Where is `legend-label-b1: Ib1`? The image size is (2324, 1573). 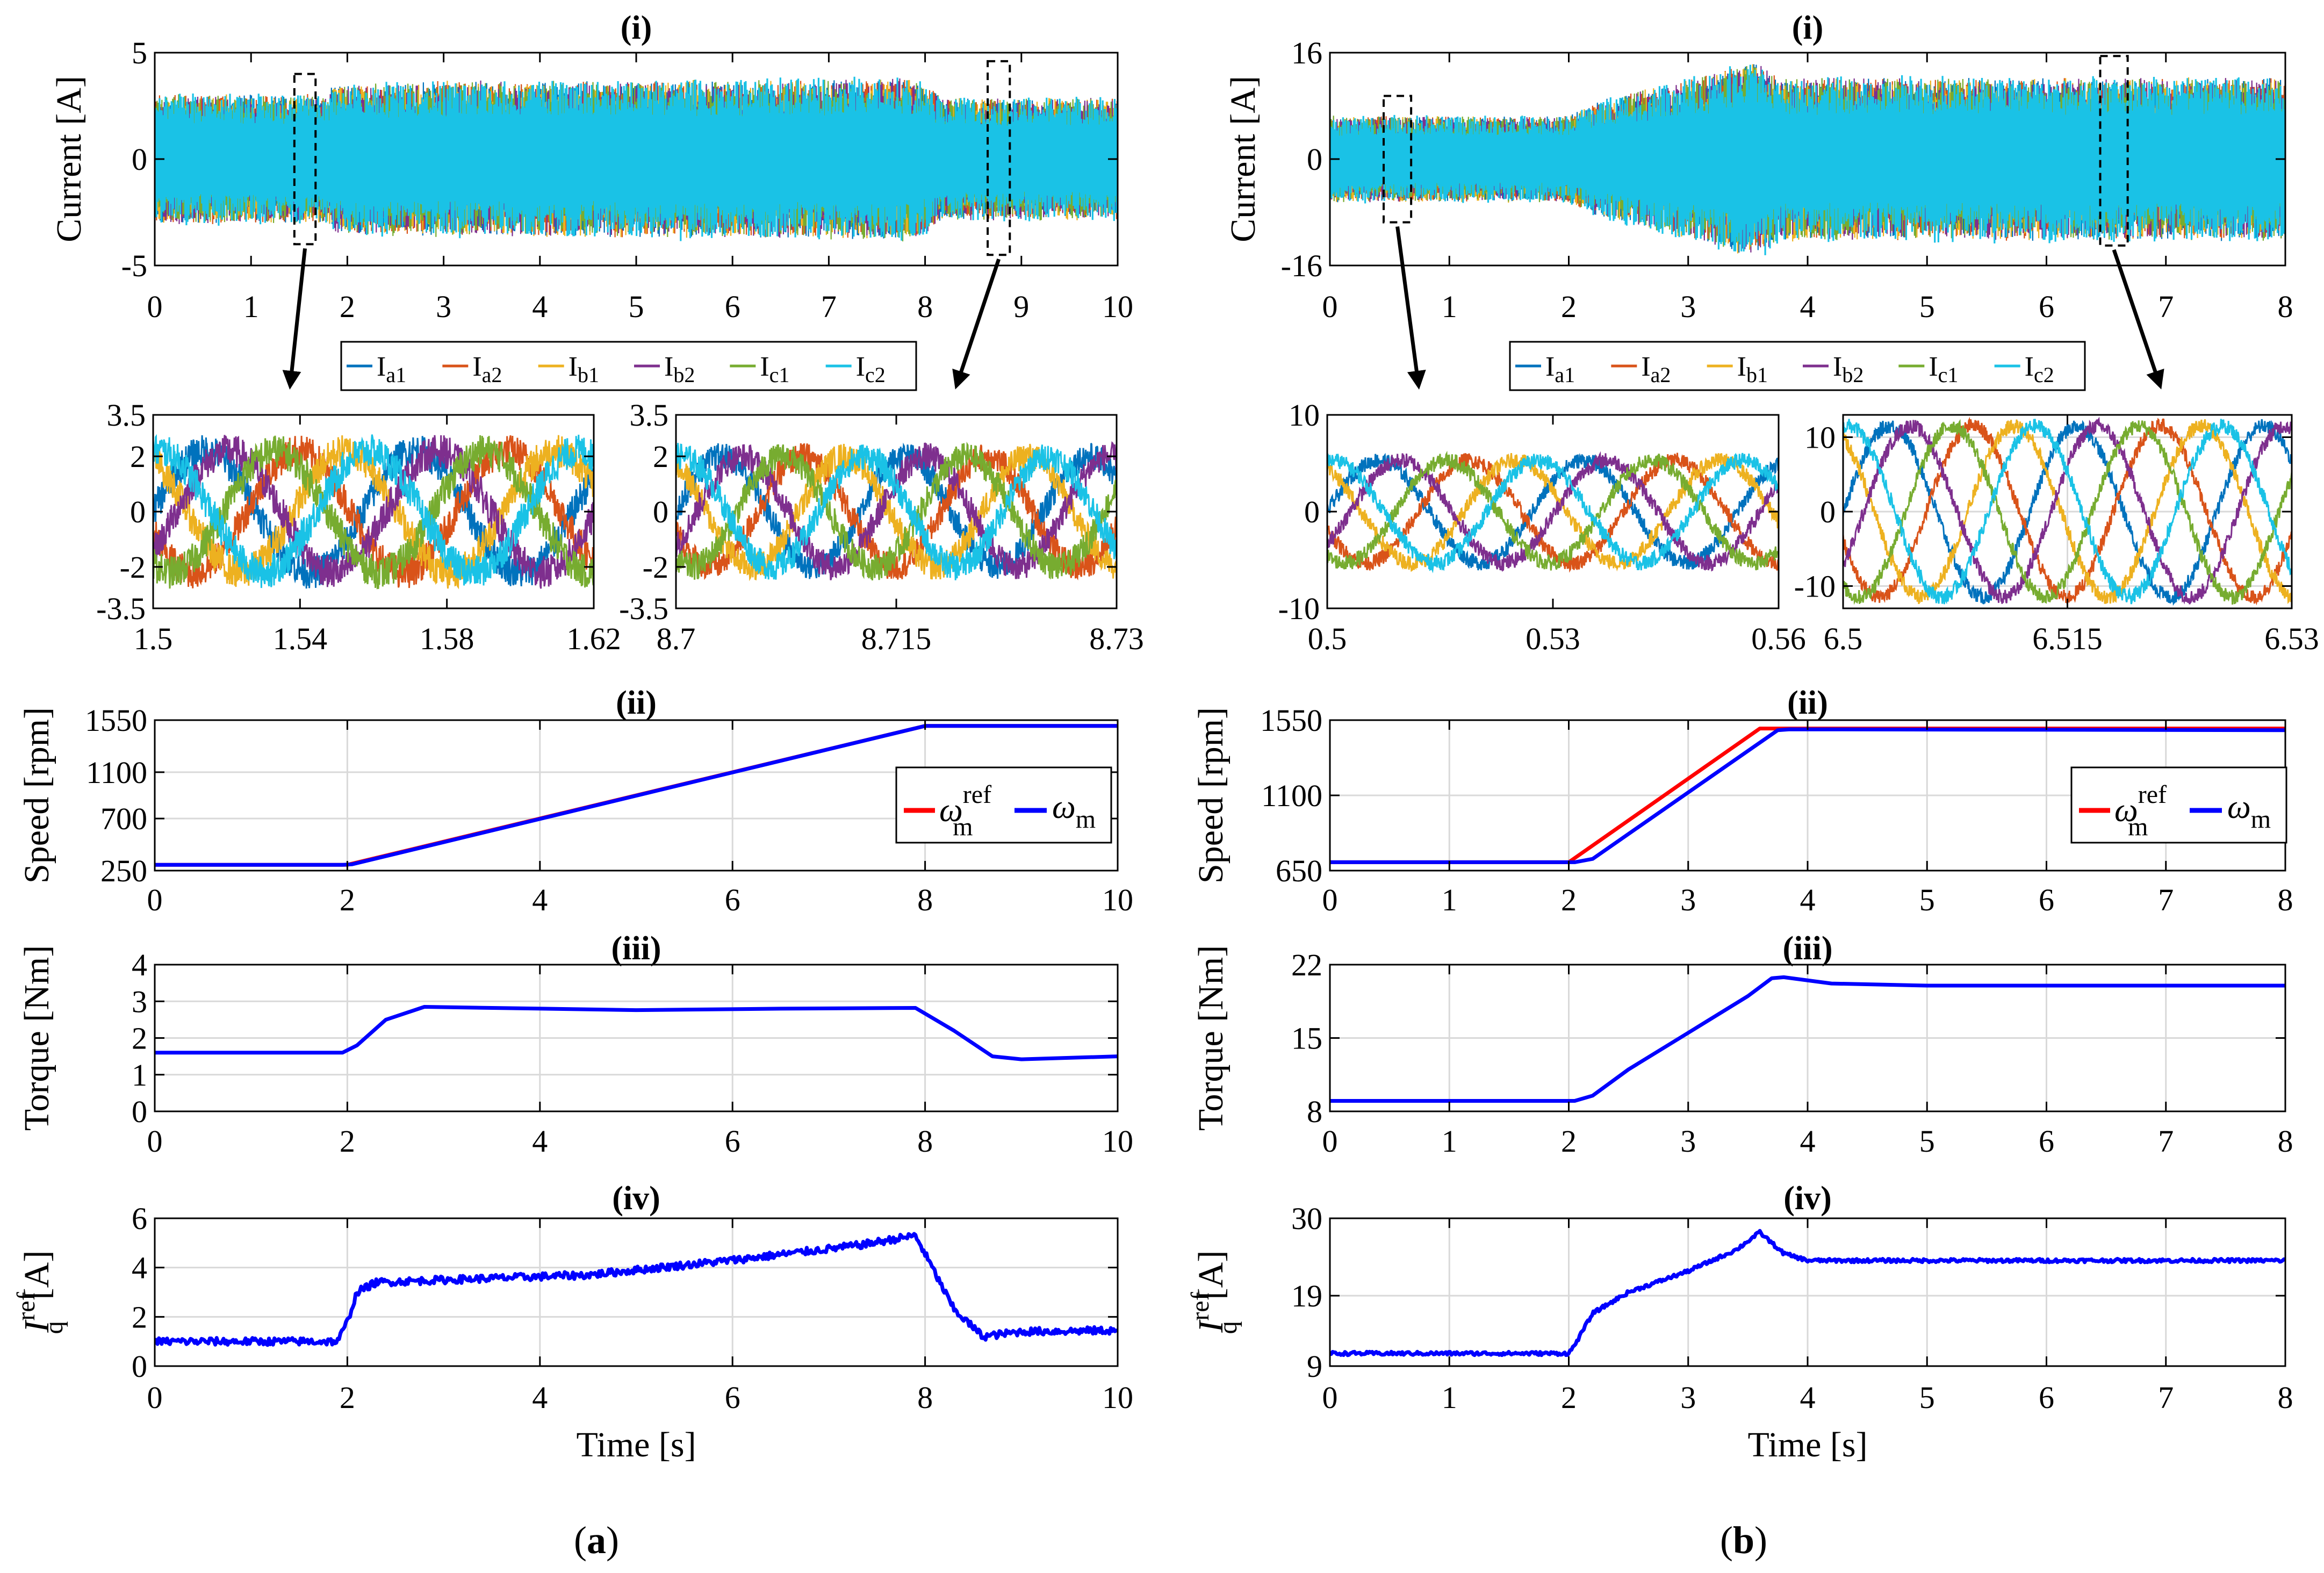 legend-label-b1: Ib1 is located at coordinates (584, 369).